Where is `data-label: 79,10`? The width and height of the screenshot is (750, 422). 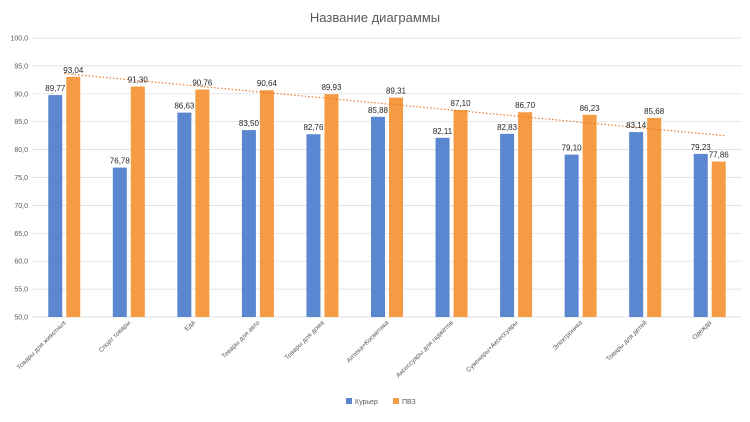 data-label: 79,10 is located at coordinates (572, 148).